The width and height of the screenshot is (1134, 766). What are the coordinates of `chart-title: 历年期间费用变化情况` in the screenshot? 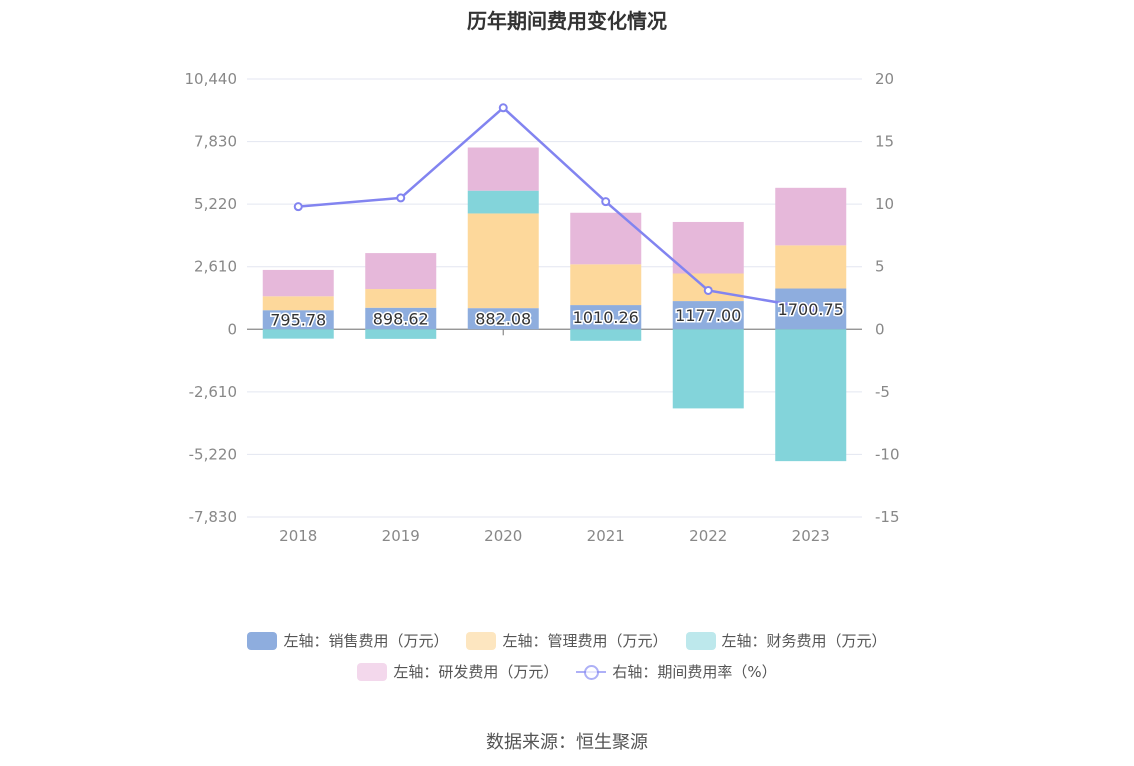 It's located at (567, 21).